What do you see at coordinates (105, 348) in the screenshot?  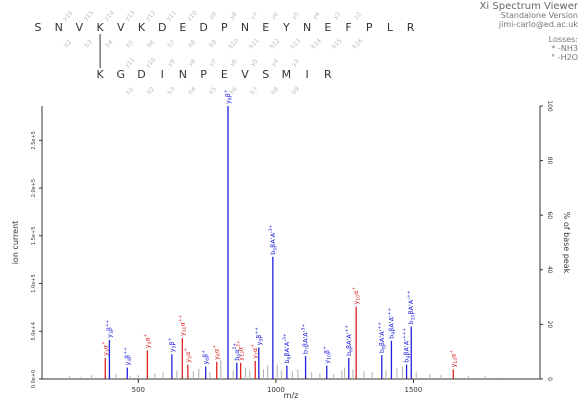 I see `peak-label: y3α+` at bounding box center [105, 348].